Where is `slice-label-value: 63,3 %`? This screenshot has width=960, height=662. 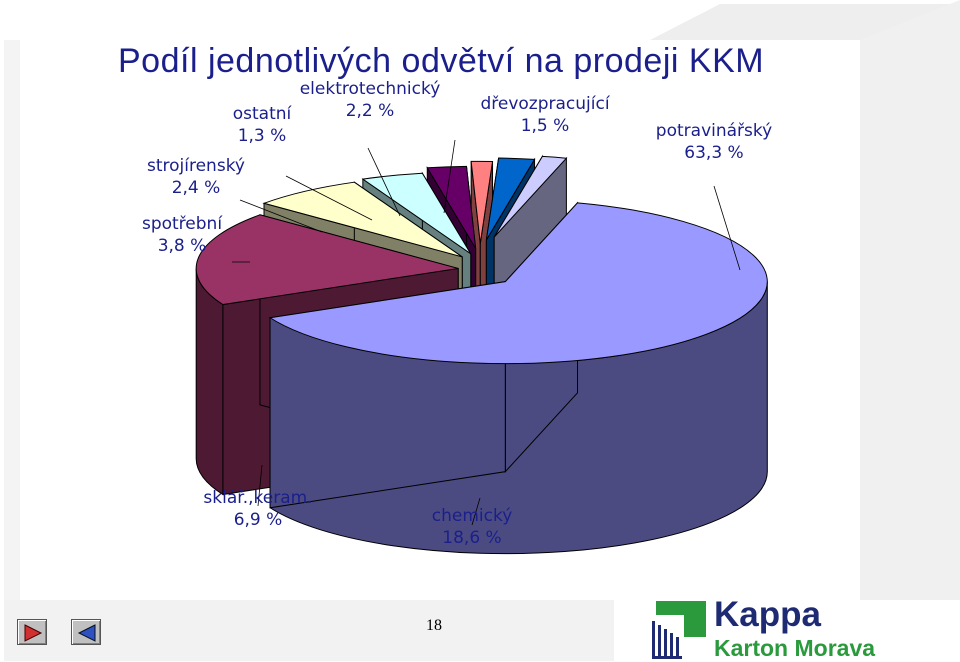
slice-label-value: 63,3 % is located at coordinates (714, 153).